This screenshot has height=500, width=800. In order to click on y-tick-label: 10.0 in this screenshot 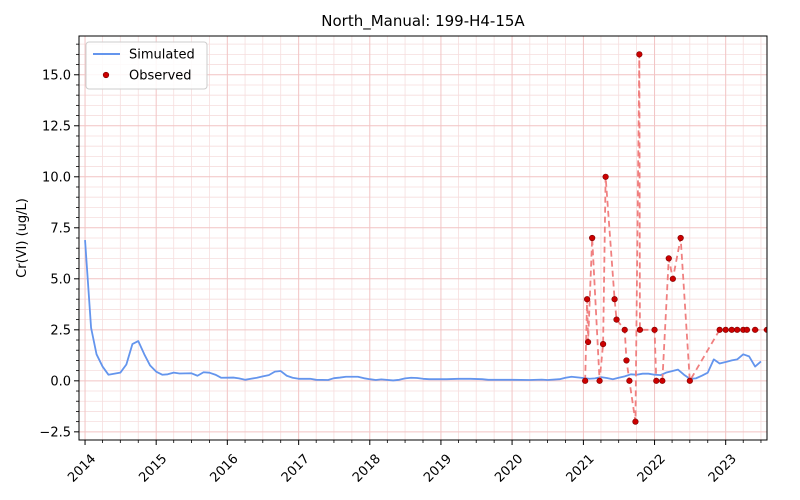, I will do `click(56, 177)`.